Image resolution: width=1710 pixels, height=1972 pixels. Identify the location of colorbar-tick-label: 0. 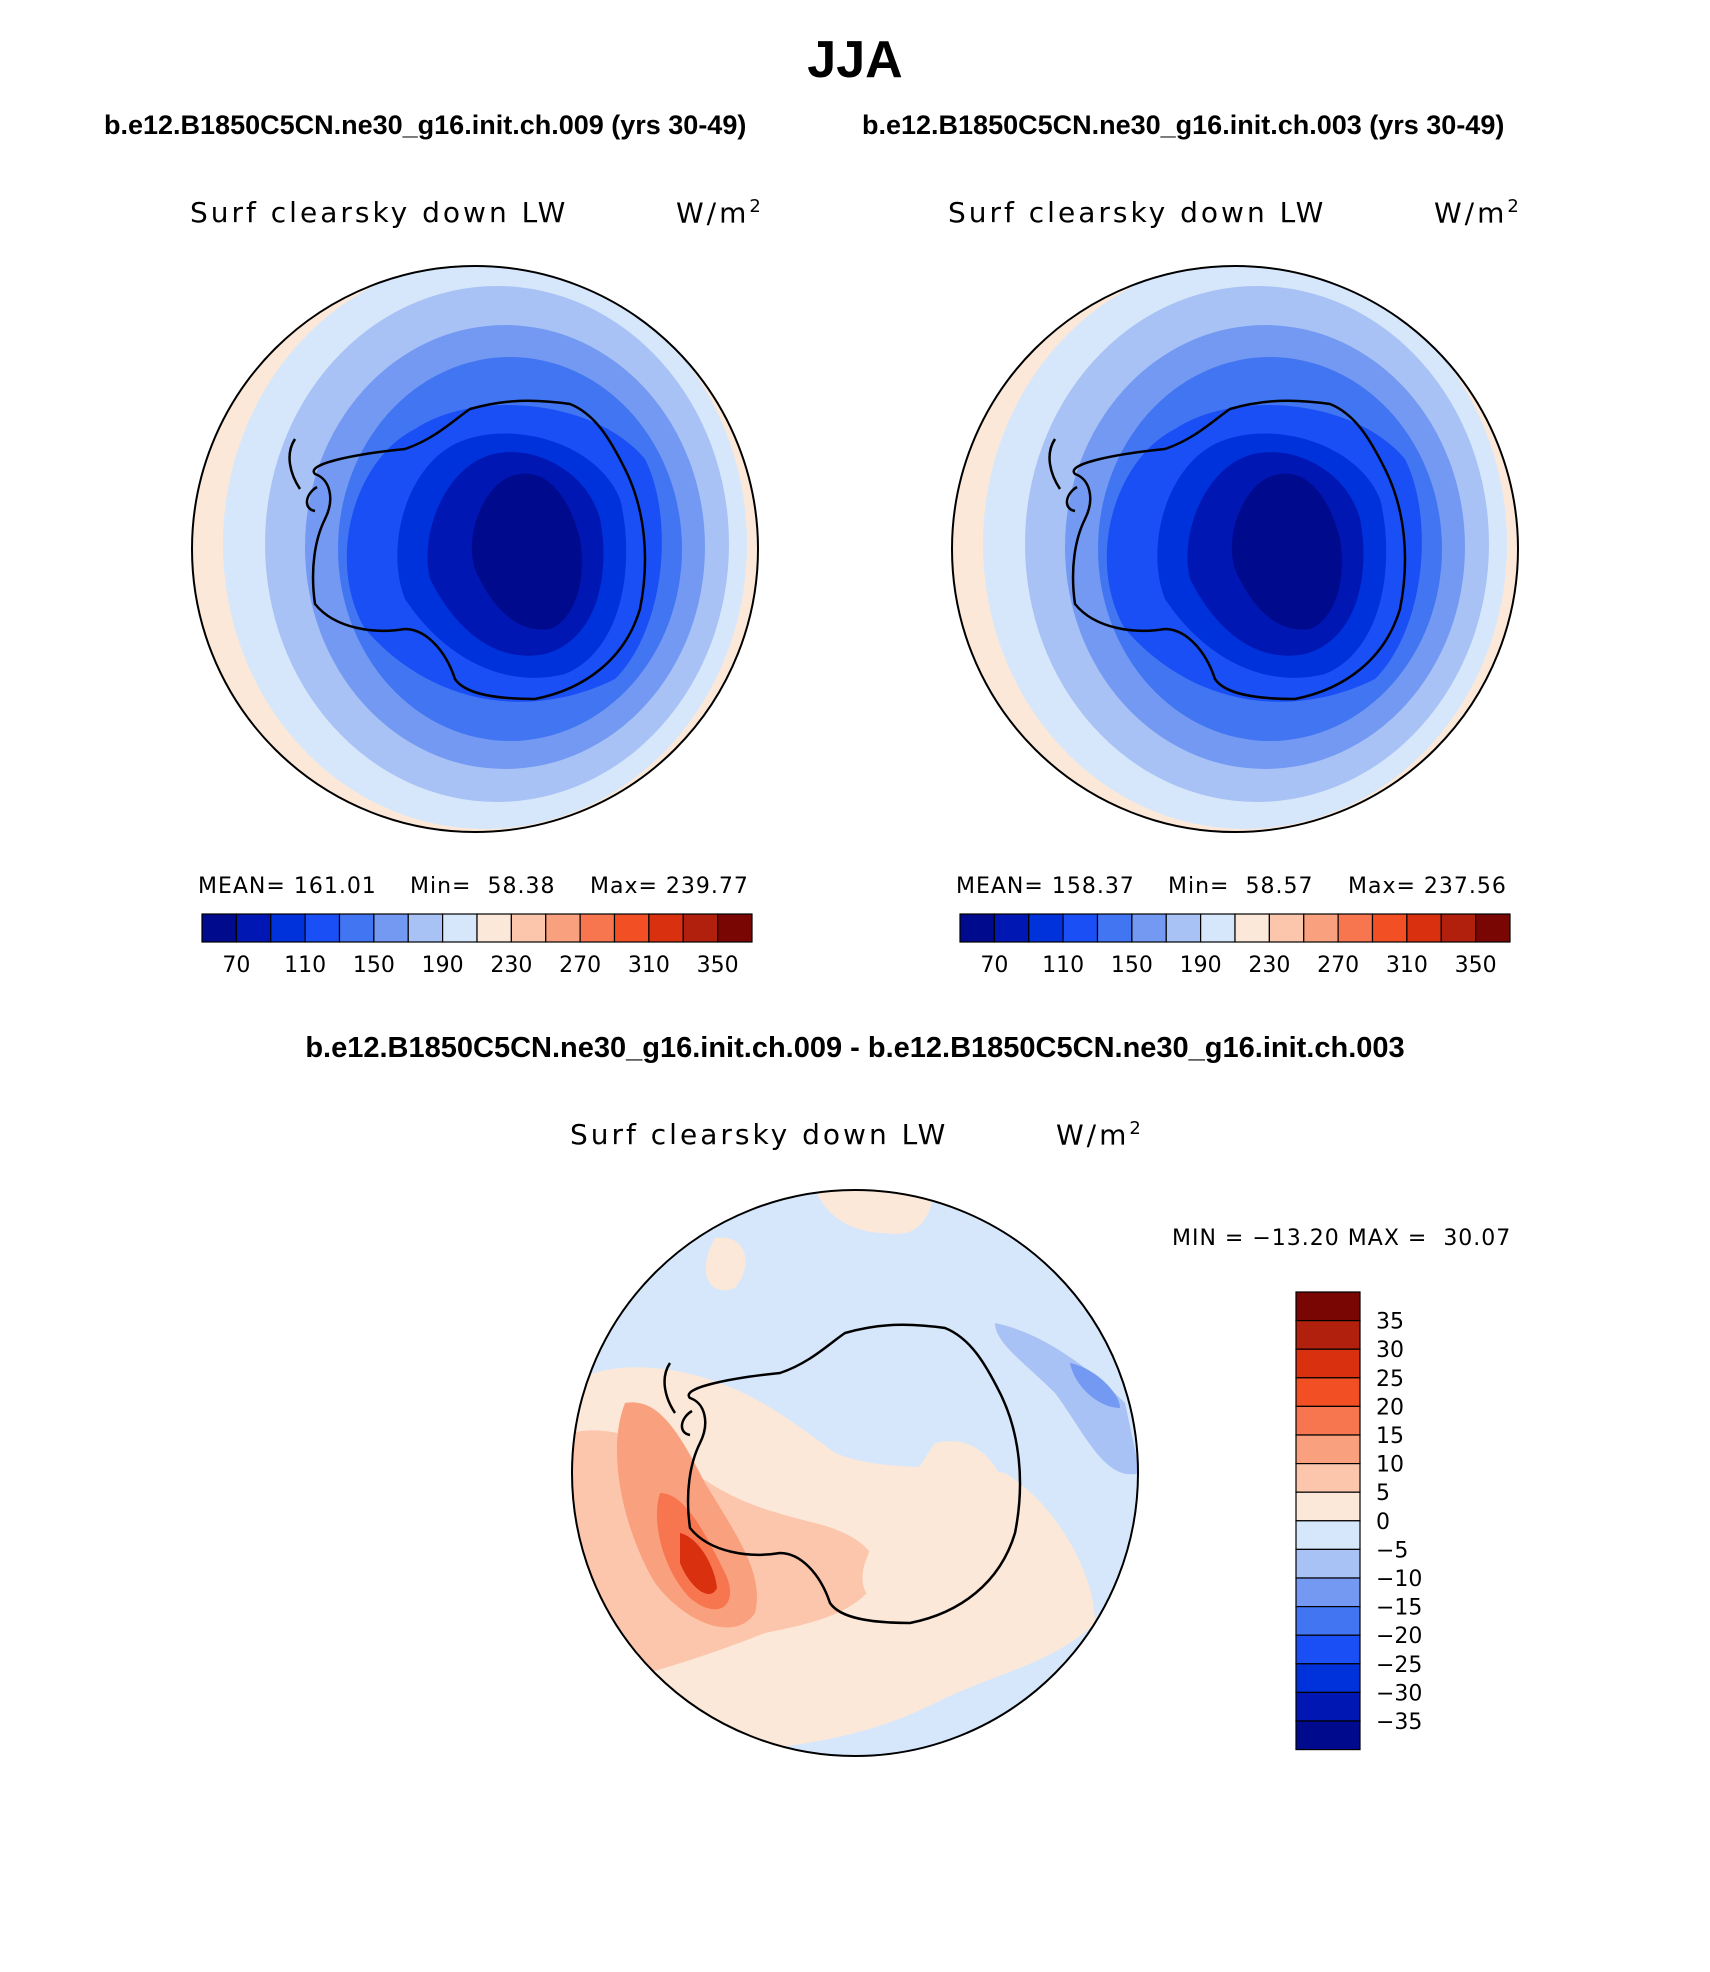
(1383, 1522).